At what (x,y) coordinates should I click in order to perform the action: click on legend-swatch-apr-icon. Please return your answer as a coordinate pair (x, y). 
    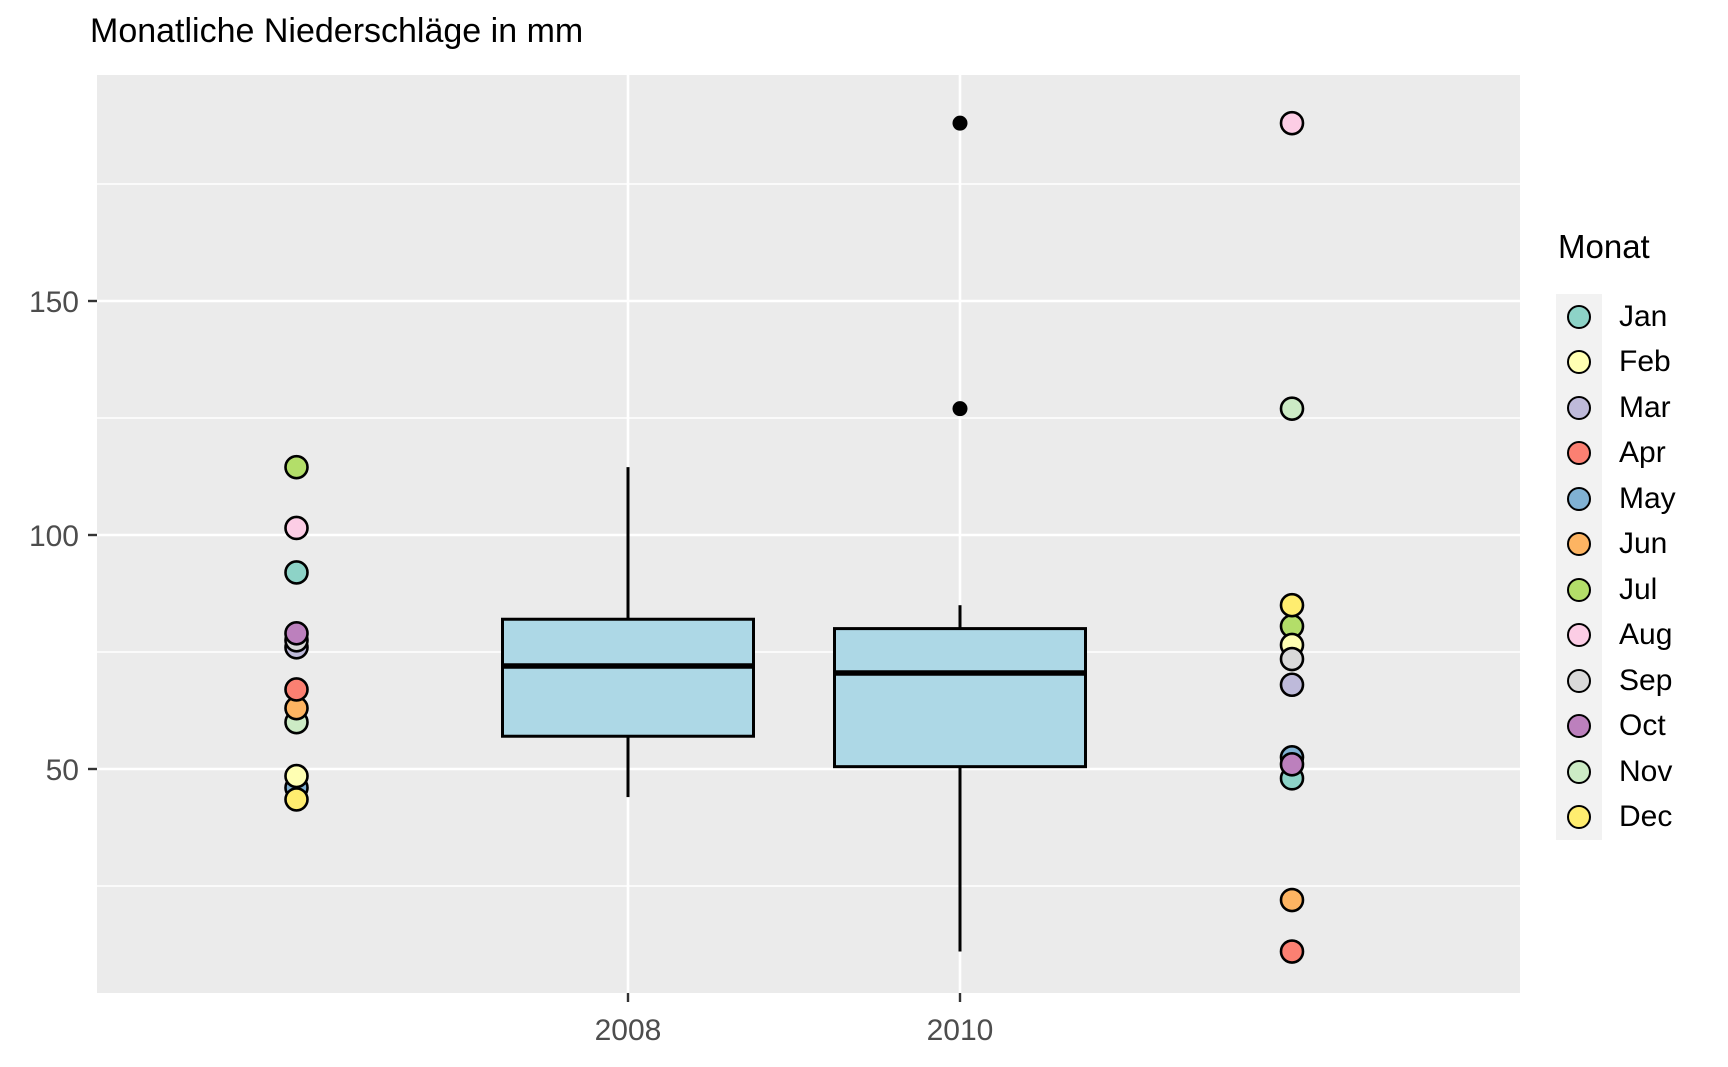
    Looking at the image, I should click on (1579, 453).